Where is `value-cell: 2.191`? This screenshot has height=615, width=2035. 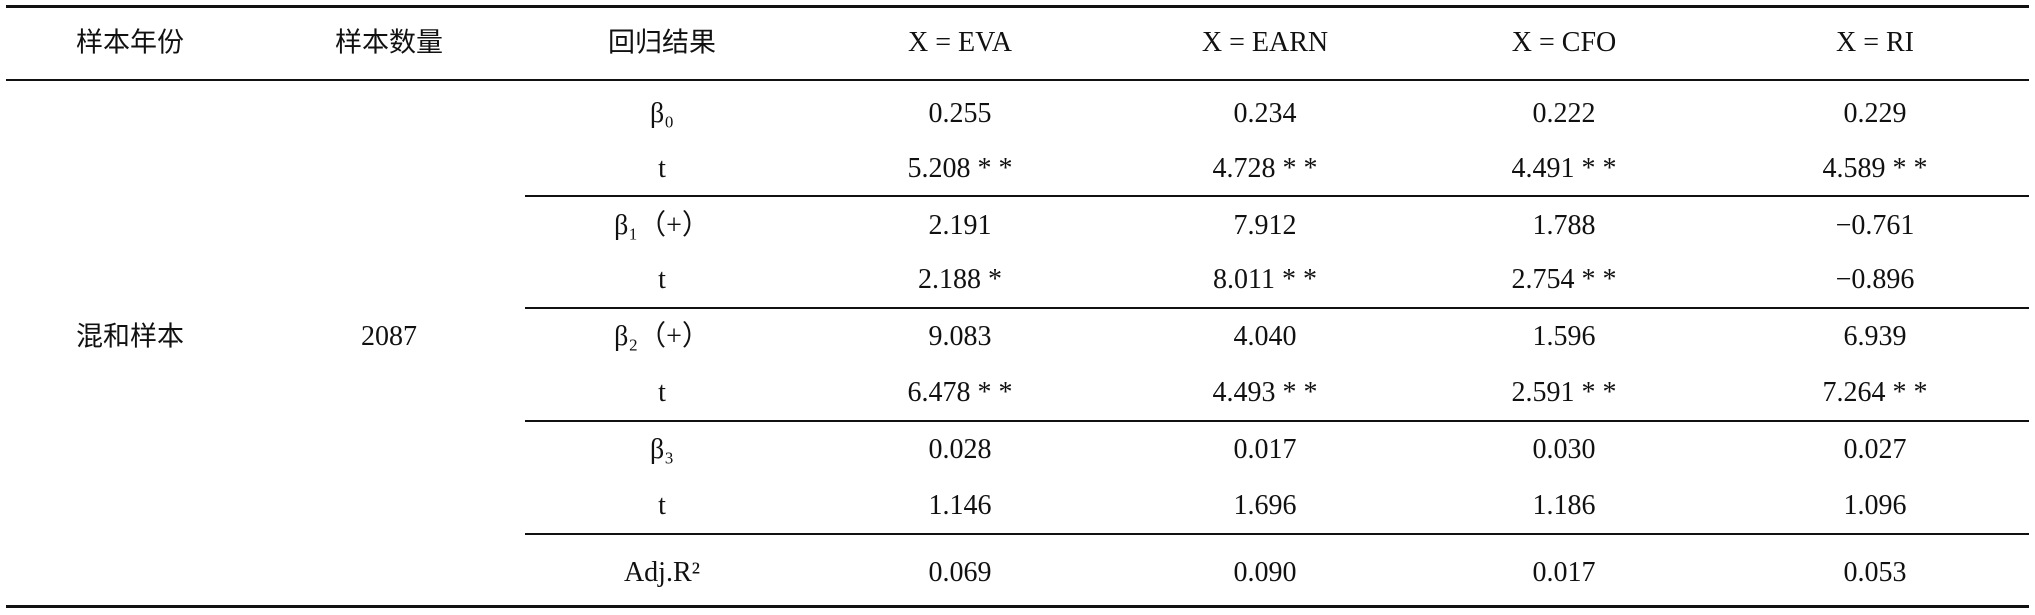 value-cell: 2.191 is located at coordinates (960, 225).